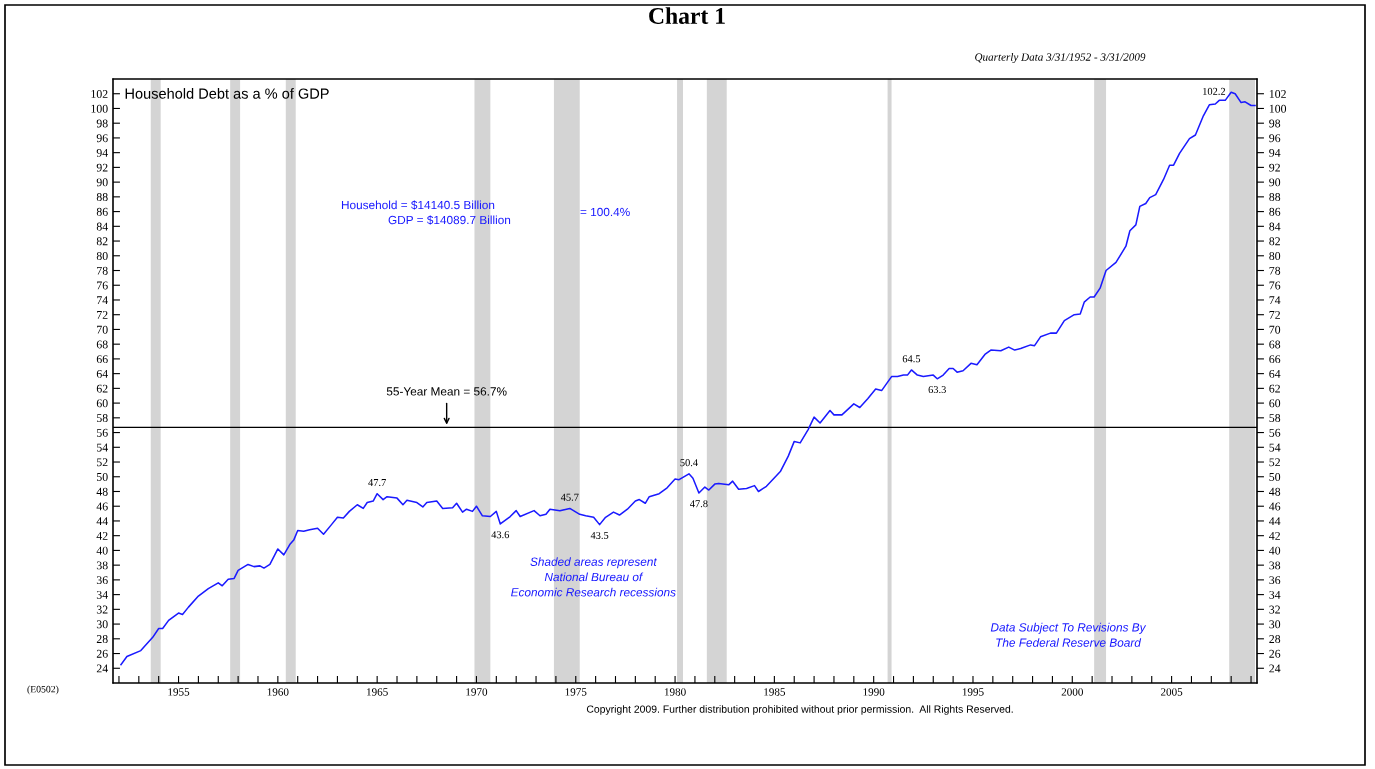  What do you see at coordinates (102, 521) in the screenshot?
I see `y-tick-label: 44` at bounding box center [102, 521].